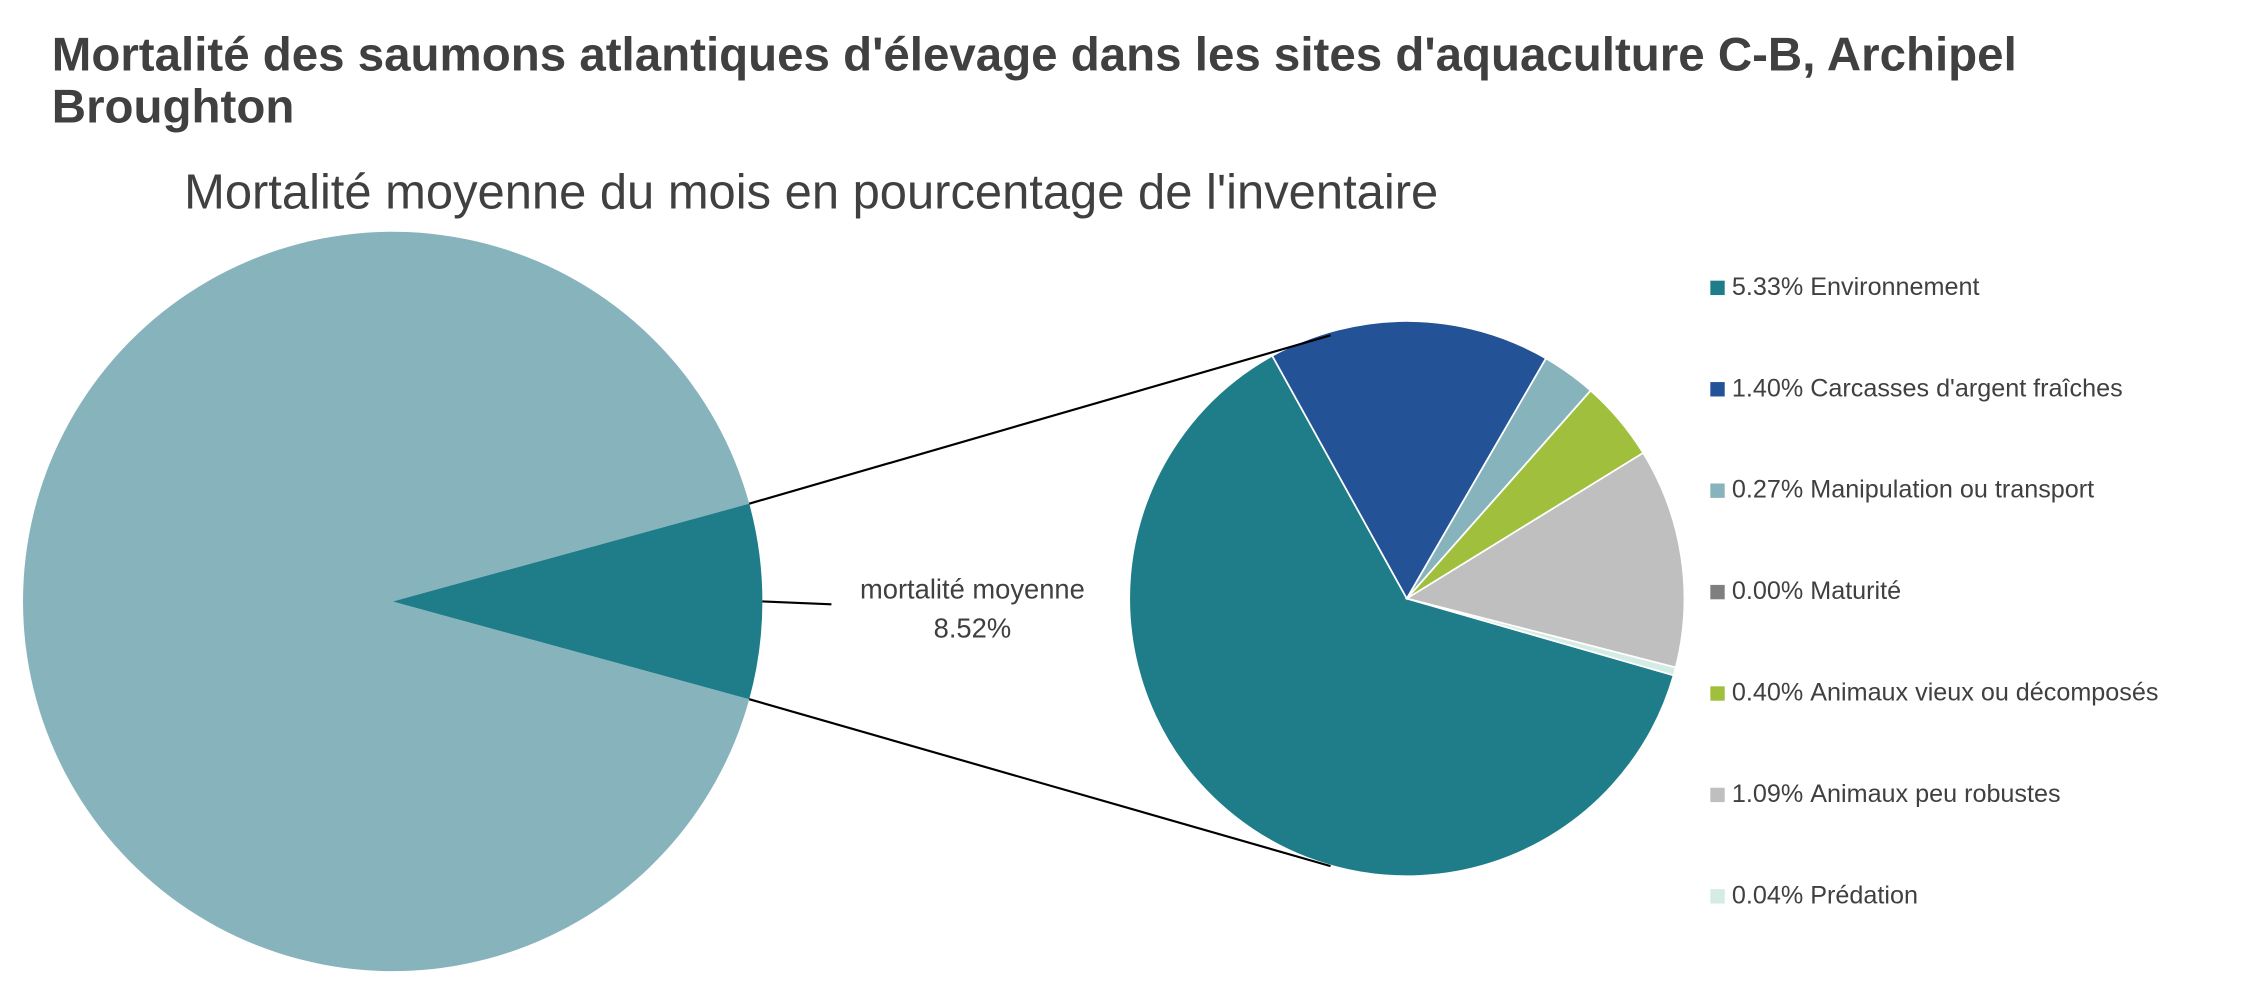 This screenshot has width=2244, height=990. What do you see at coordinates (1966, 388) in the screenshot?
I see `legend-label: Carcasses d'argent fraîches` at bounding box center [1966, 388].